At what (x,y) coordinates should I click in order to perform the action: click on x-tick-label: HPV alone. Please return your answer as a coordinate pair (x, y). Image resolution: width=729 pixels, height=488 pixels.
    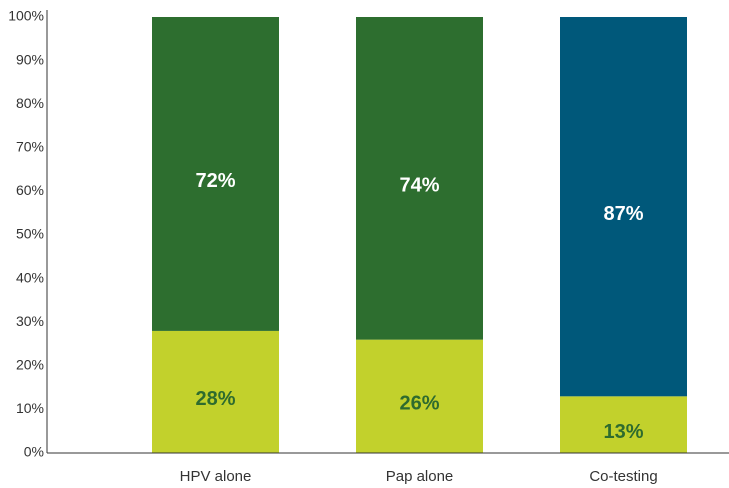
    Looking at the image, I should click on (216, 476).